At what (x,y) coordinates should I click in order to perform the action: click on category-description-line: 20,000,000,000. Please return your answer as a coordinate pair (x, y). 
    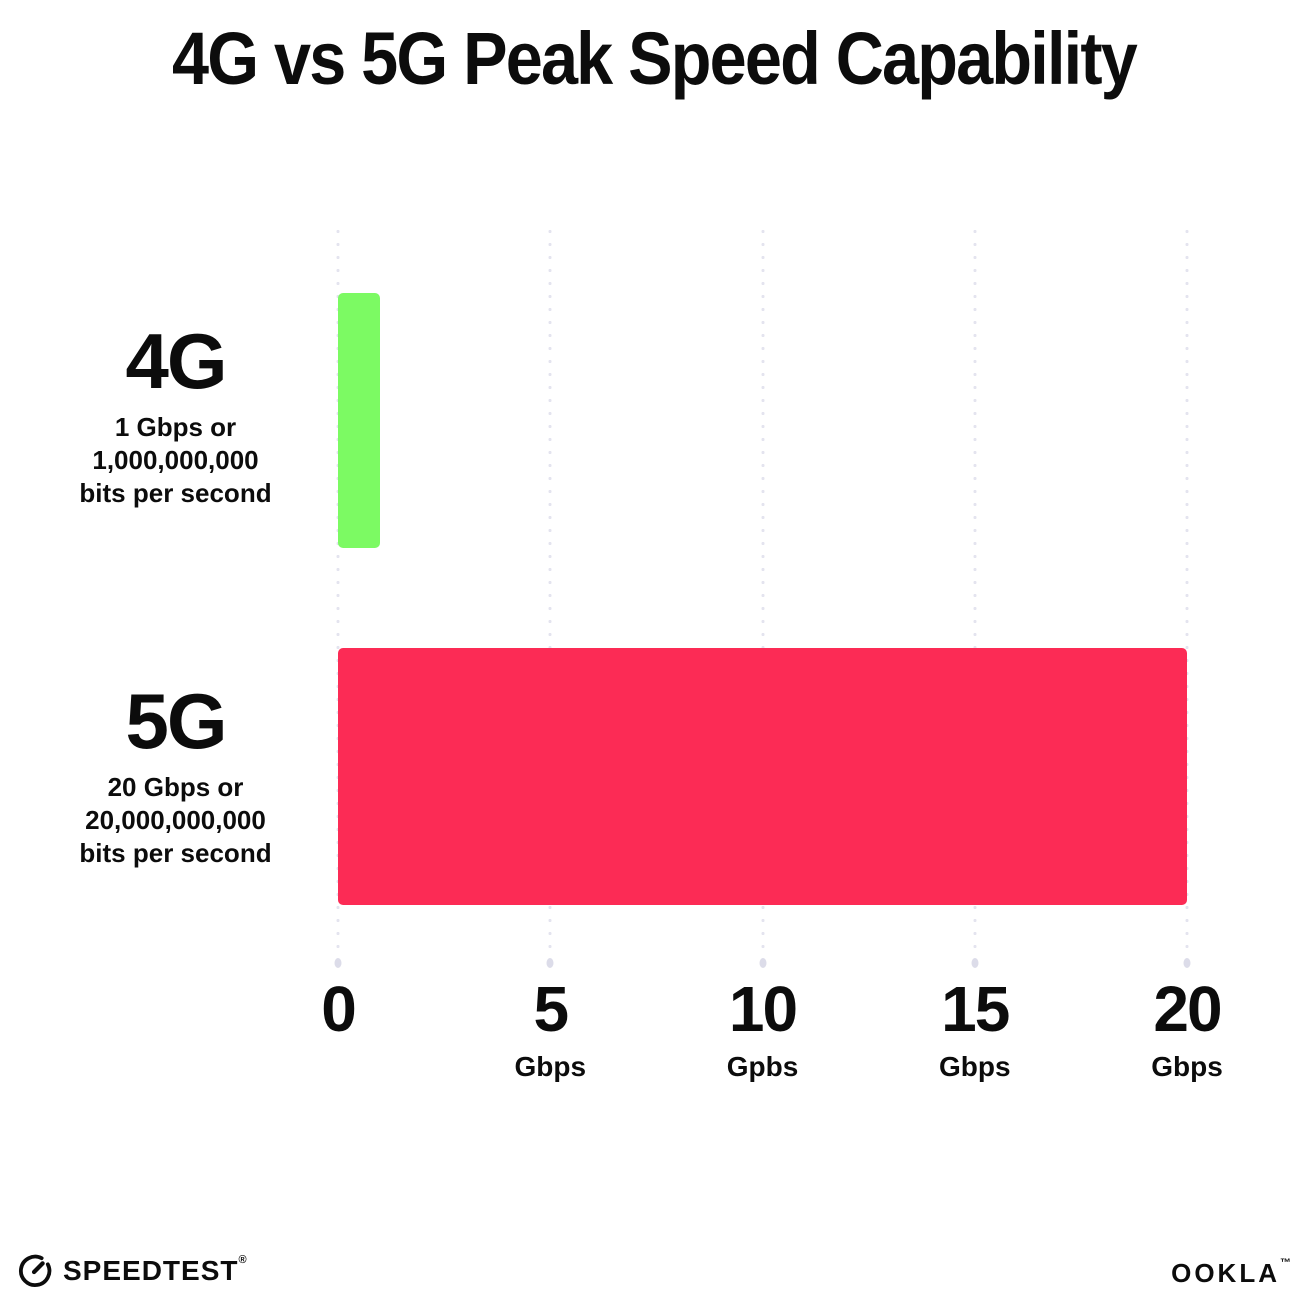
    Looking at the image, I should click on (175, 820).